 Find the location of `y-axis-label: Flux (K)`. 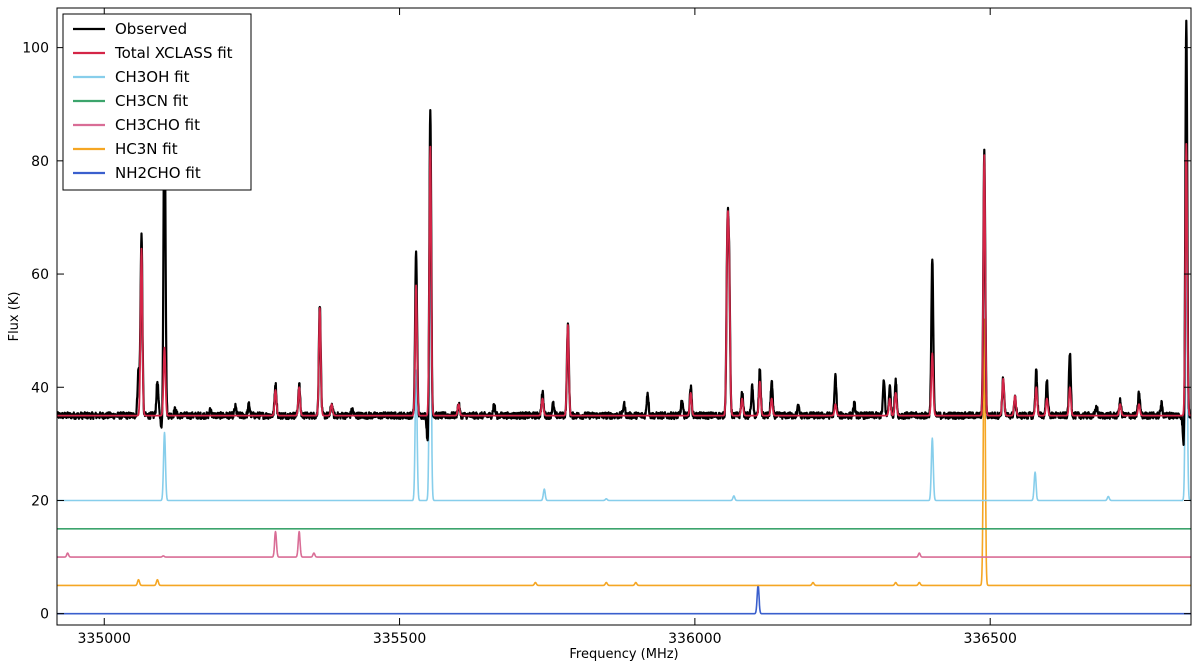

y-axis-label: Flux (K) is located at coordinates (14, 317).